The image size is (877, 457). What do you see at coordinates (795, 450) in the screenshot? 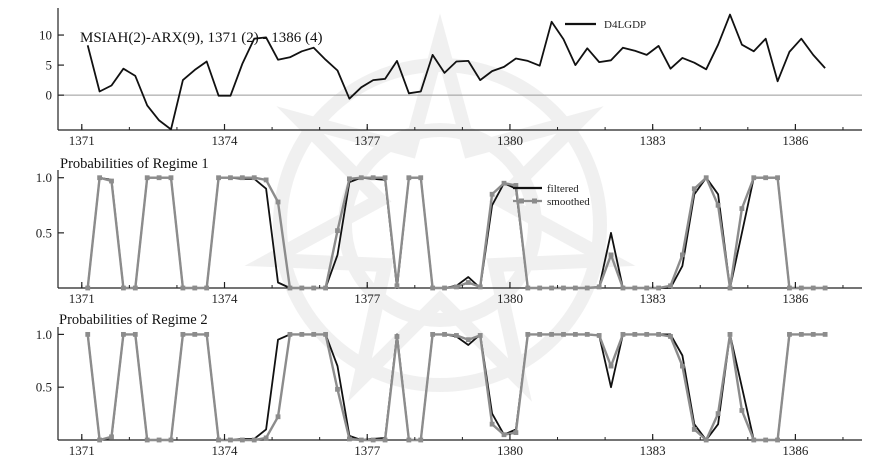
I see `x-tick-label: 1386` at bounding box center [795, 450].